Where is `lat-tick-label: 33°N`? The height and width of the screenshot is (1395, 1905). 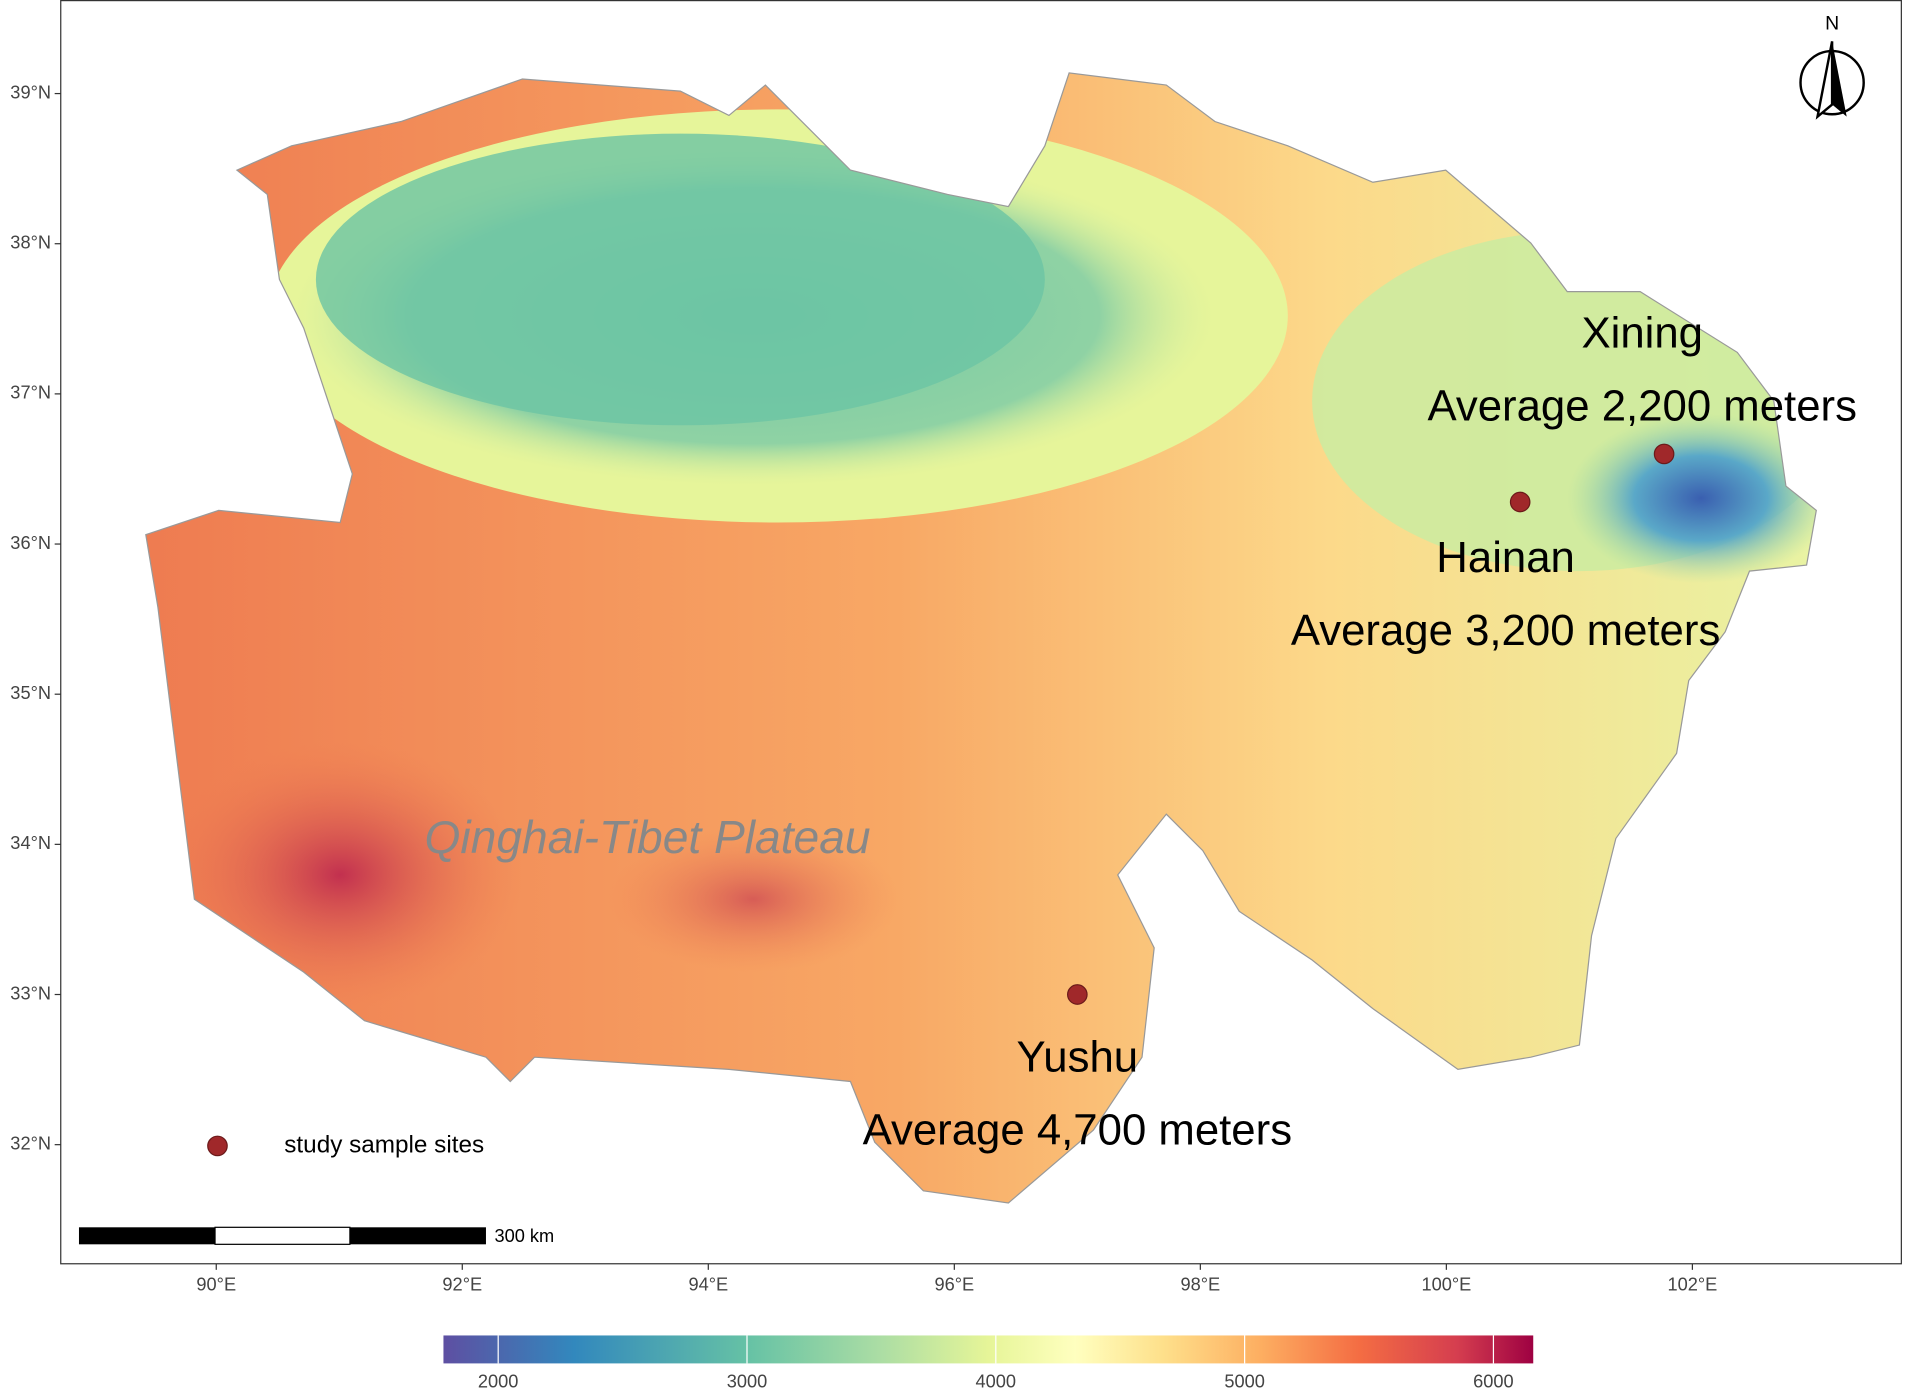 lat-tick-label: 33°N is located at coordinates (30, 993).